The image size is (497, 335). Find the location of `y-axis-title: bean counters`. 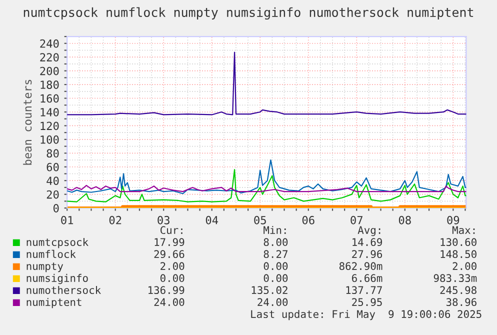

y-axis-title: bean counters is located at coordinates (27, 122).